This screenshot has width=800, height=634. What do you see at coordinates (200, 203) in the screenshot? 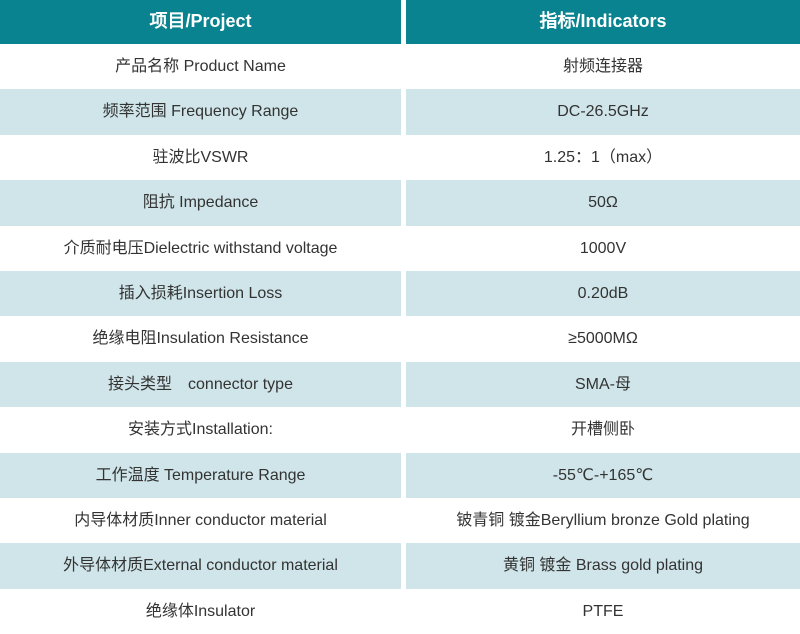
I see `project-cell: 阻抗 Impedance` at bounding box center [200, 203].